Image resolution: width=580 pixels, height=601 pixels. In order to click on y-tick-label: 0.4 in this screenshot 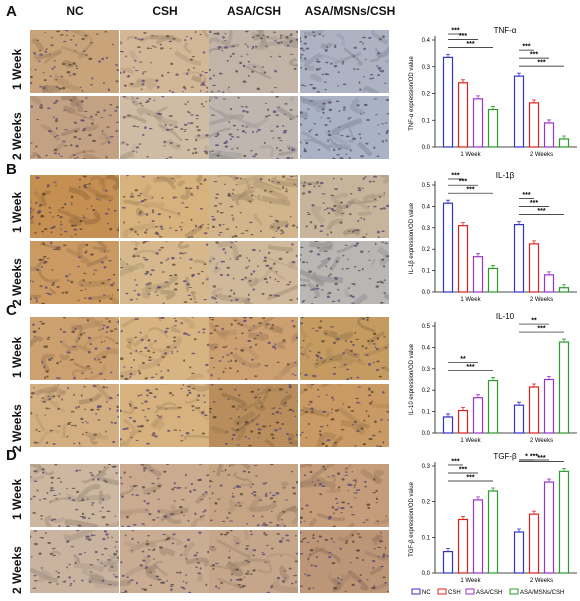, I will do `click(426, 41)`.